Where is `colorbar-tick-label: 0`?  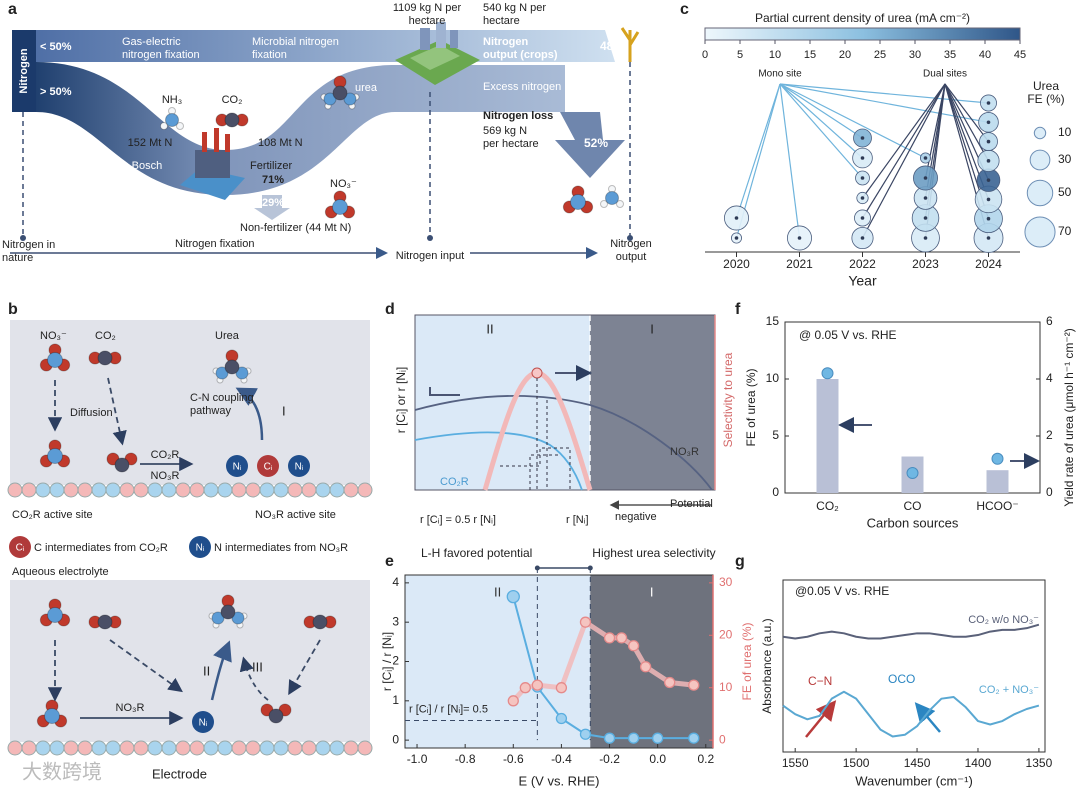 colorbar-tick-label: 0 is located at coordinates (705, 55).